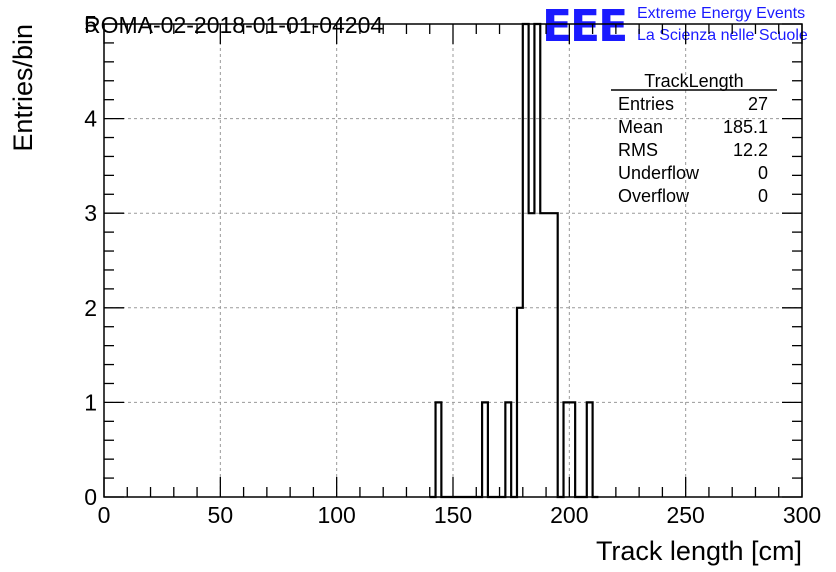 This screenshot has width=836, height=572. Describe the element at coordinates (584, 26) in the screenshot. I see `eee-logo-mark: EEE` at that location.